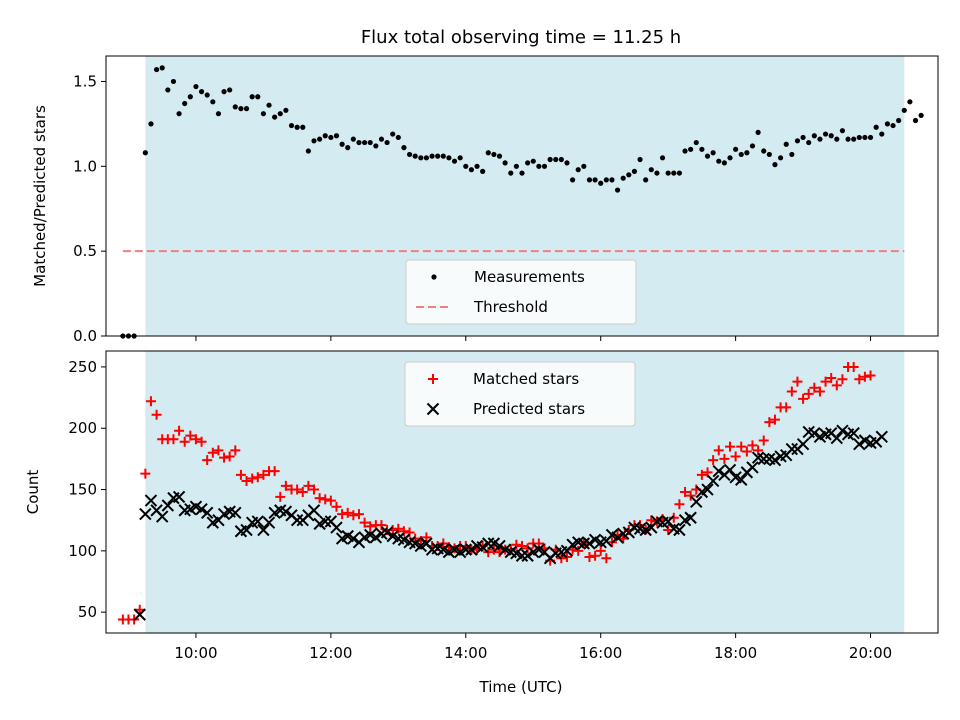 This screenshot has width=960, height=720. What do you see at coordinates (735, 653) in the screenshot?
I see `x-tick-label-4: 18:00` at bounding box center [735, 653].